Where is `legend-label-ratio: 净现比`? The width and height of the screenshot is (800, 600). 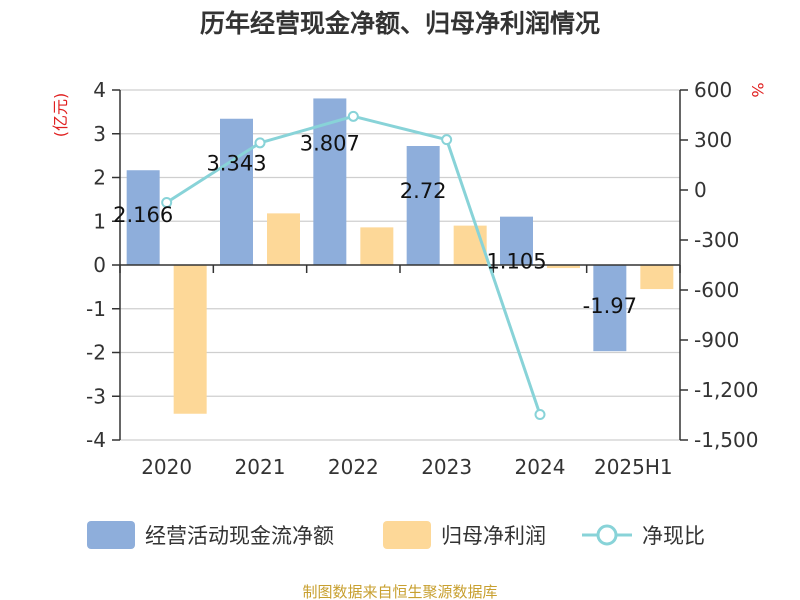 legend-label-ratio: 净现比 is located at coordinates (673, 536).